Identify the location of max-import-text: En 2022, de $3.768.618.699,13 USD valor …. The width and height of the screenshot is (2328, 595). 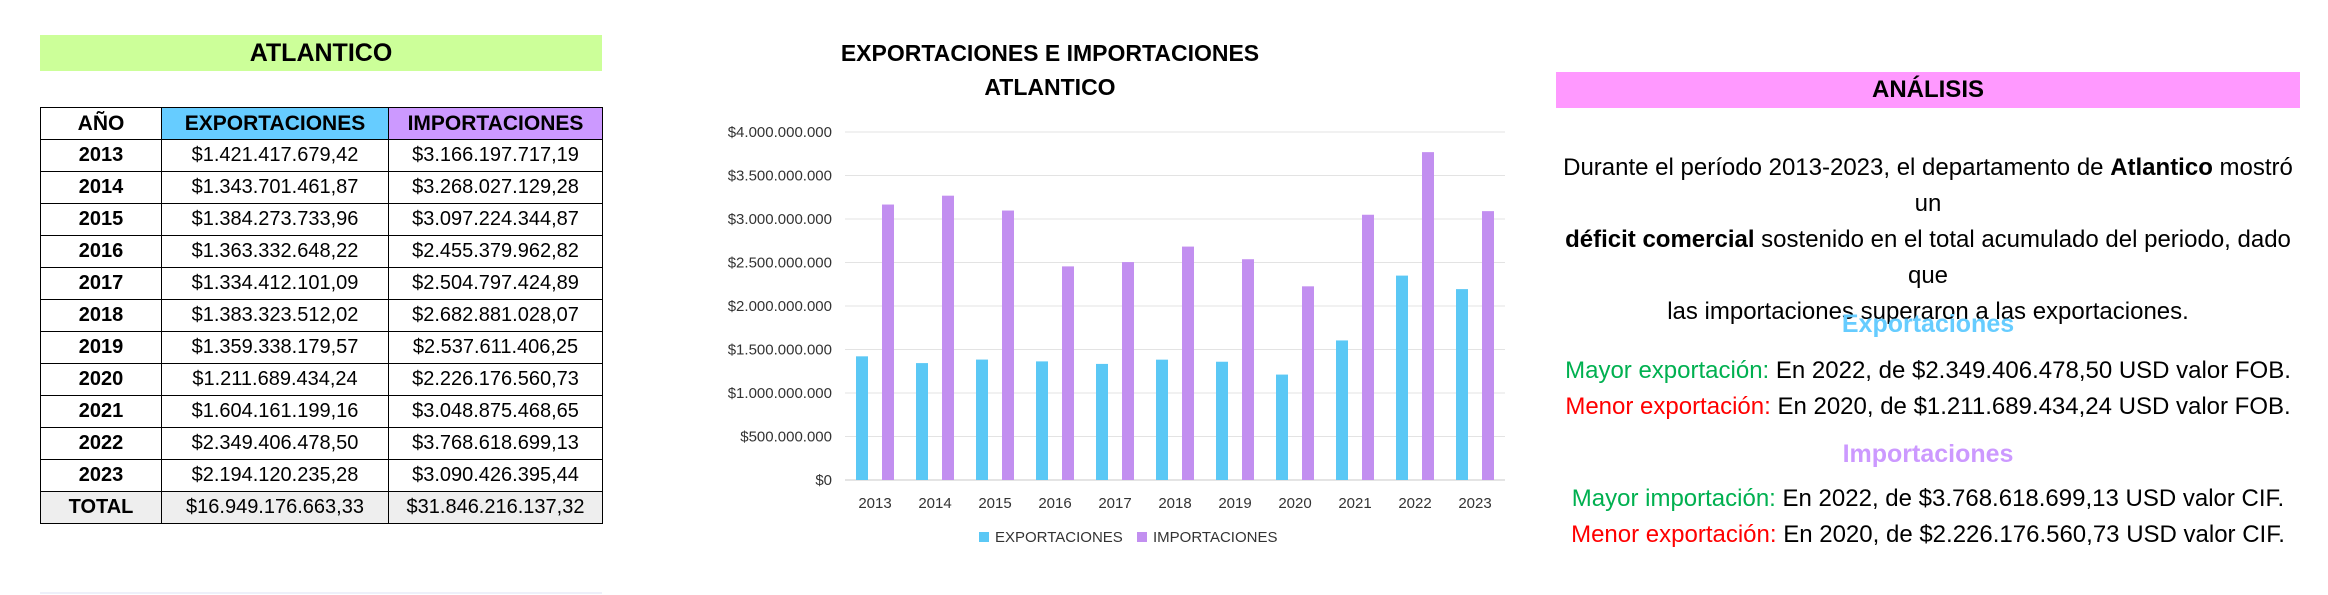
(2030, 498).